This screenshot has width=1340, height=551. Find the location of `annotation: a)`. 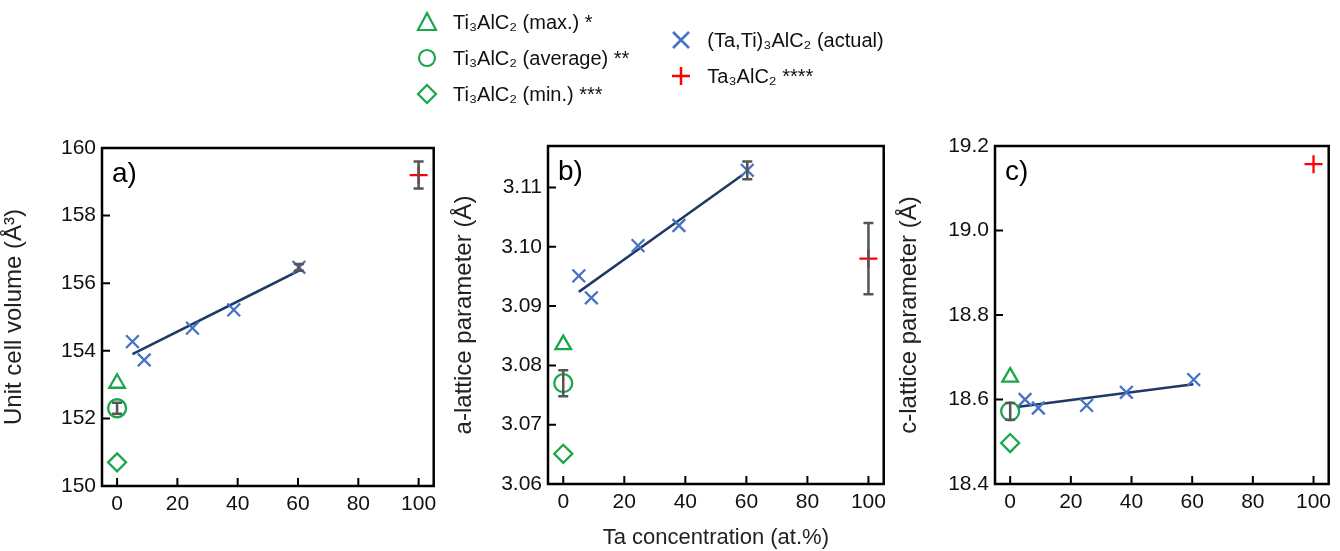

annotation: a) is located at coordinates (124, 172).